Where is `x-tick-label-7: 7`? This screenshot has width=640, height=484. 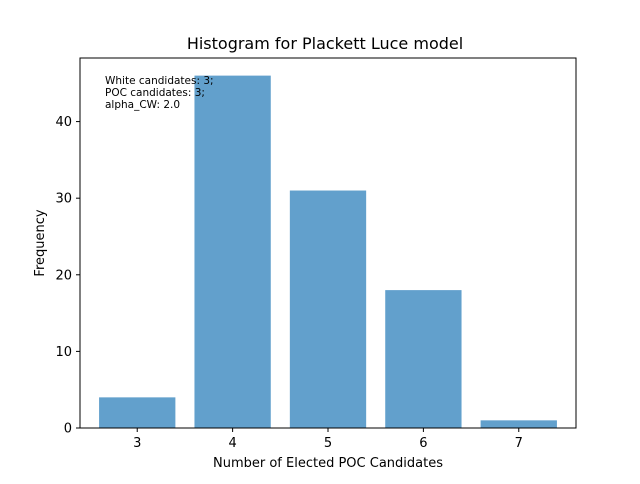 x-tick-label-7: 7 is located at coordinates (519, 443).